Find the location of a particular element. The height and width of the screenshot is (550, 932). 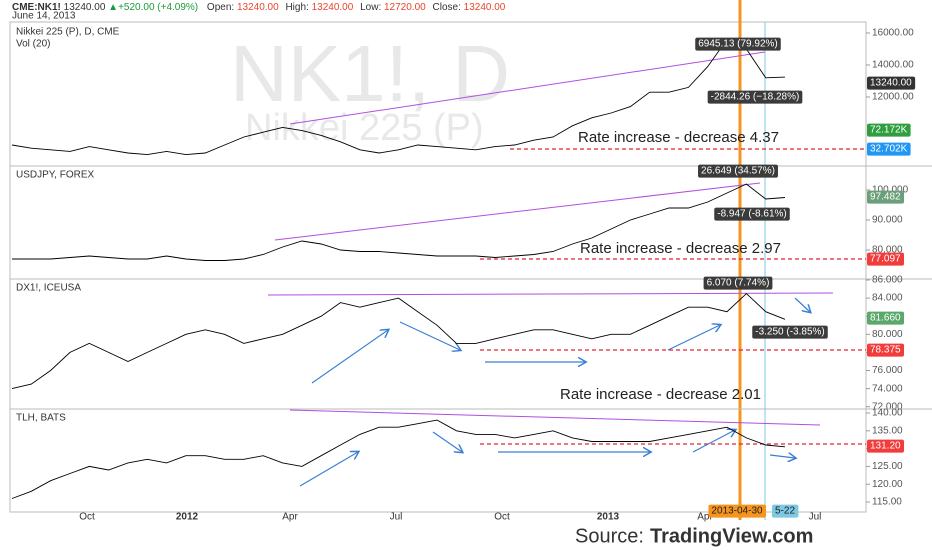

y-tick-label: 125.00 is located at coordinates (887, 466).